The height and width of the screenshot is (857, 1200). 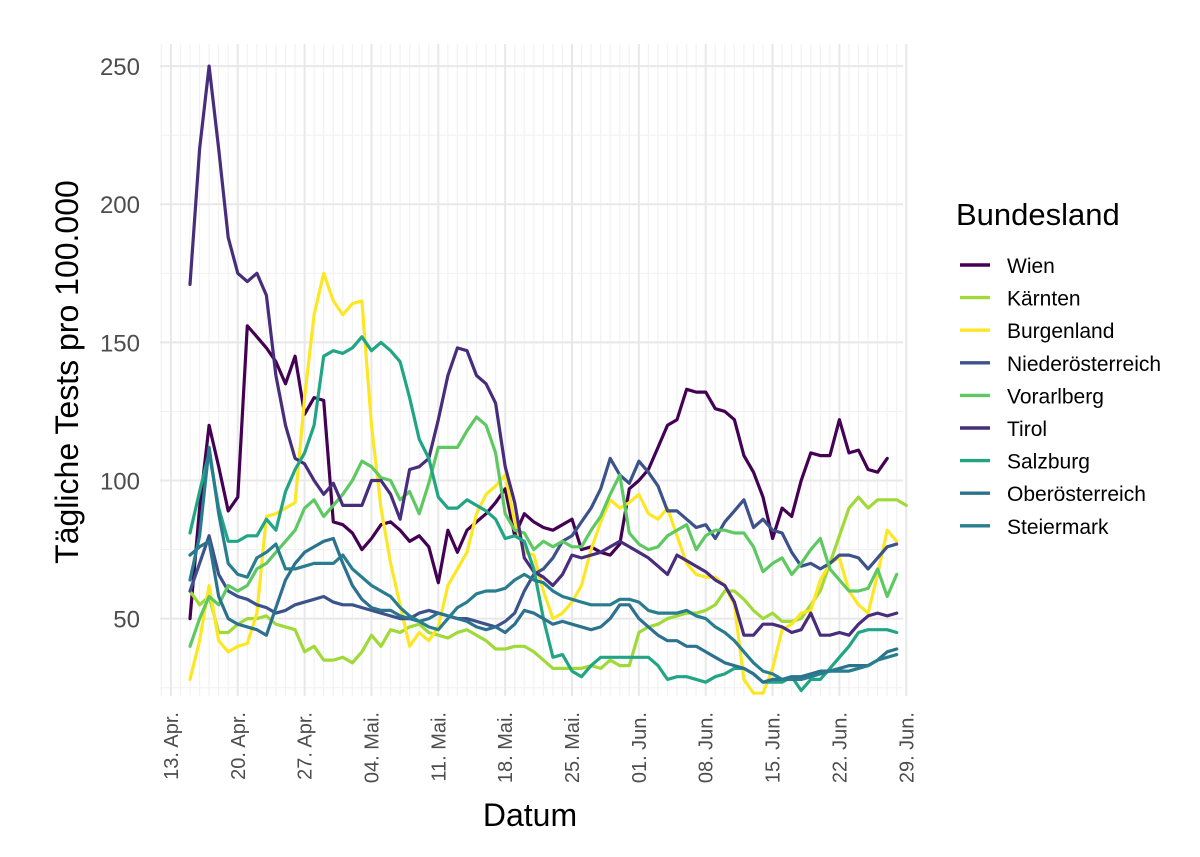 I want to click on x-tick-label: 25. Mai., so click(x=573, y=747).